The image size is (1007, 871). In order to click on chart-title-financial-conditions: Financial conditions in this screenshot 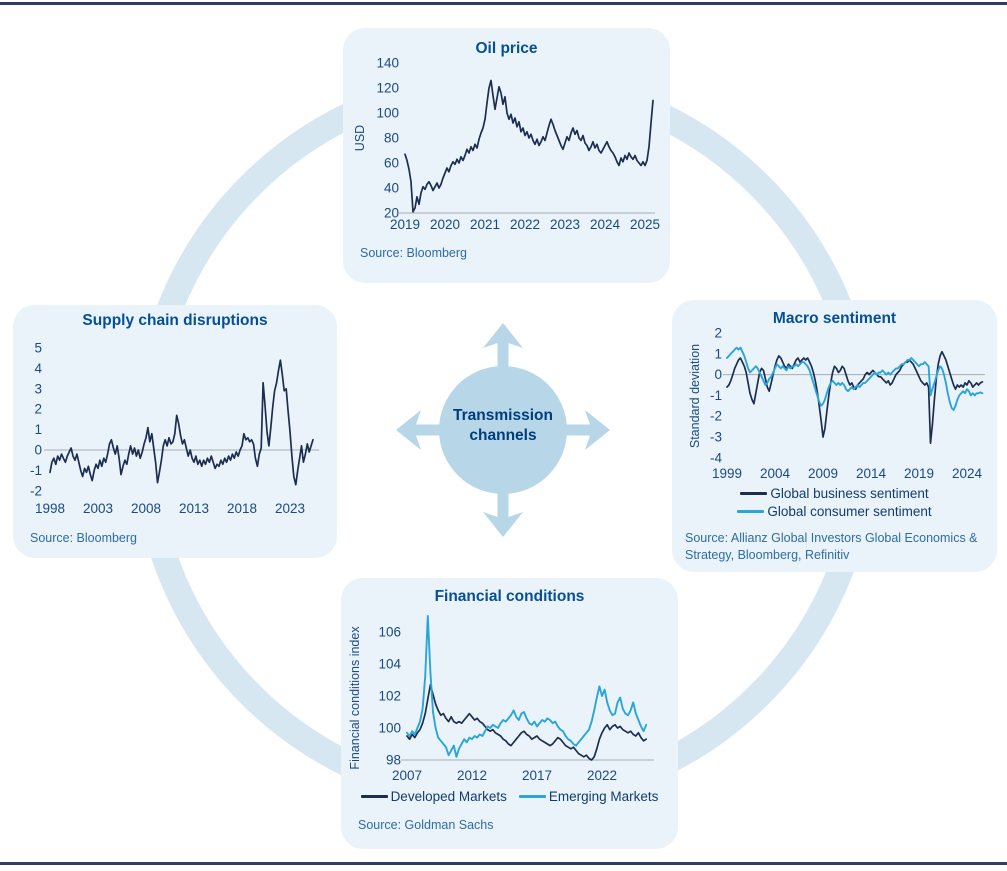, I will do `click(509, 596)`.